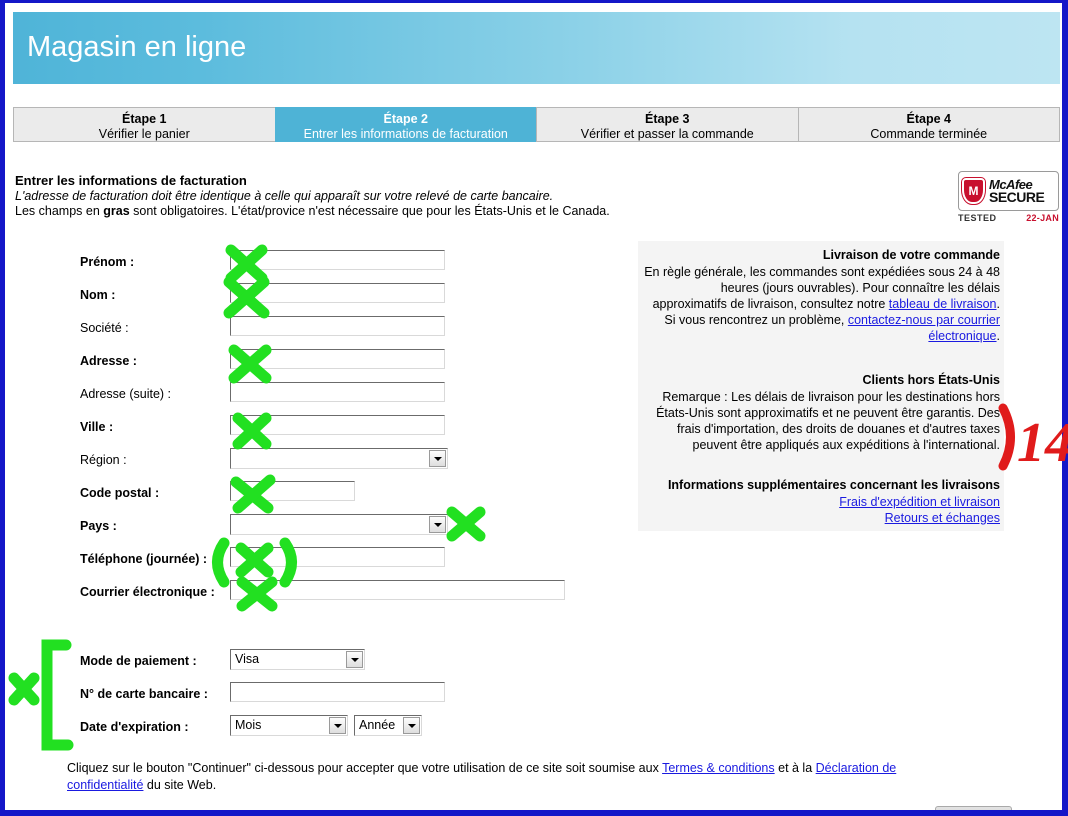 This screenshot has height=816, width=1068. What do you see at coordinates (337, 392) in the screenshot?
I see `input-address2` at bounding box center [337, 392].